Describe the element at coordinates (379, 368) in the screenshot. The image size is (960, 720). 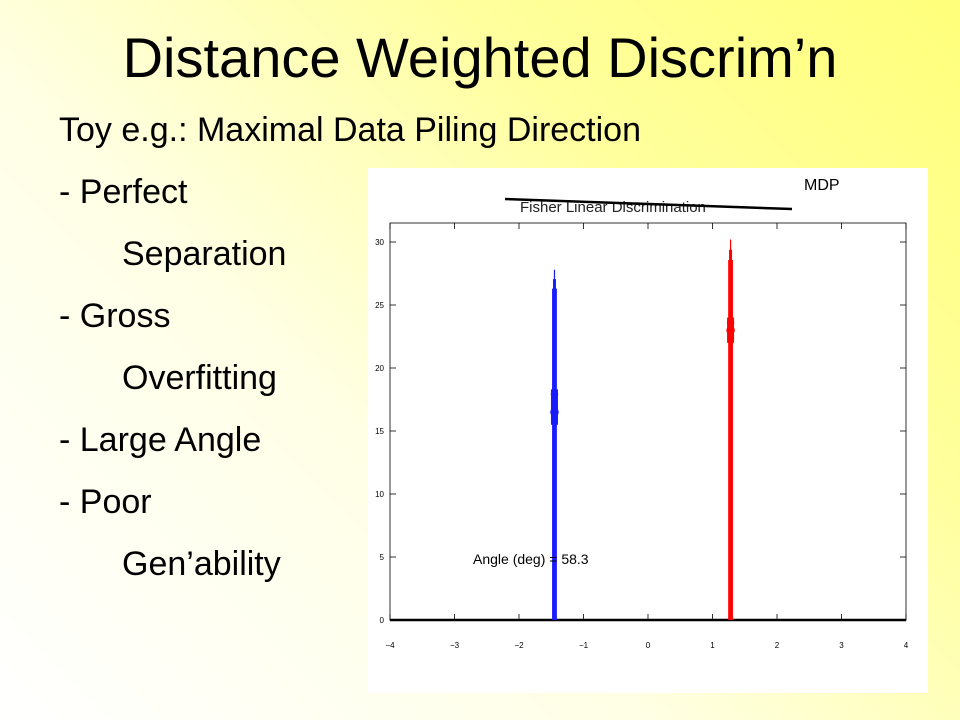
I see `y-tick-label: 20` at that location.